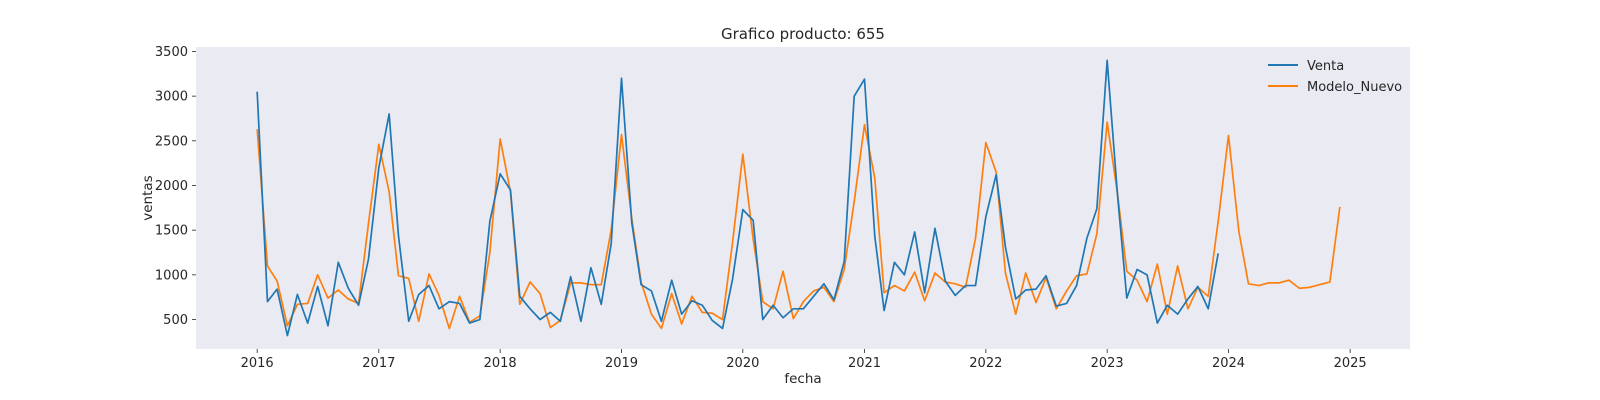 This screenshot has height=400, width=1600. Describe the element at coordinates (742, 363) in the screenshot. I see `x-tick-label: 2020` at that location.